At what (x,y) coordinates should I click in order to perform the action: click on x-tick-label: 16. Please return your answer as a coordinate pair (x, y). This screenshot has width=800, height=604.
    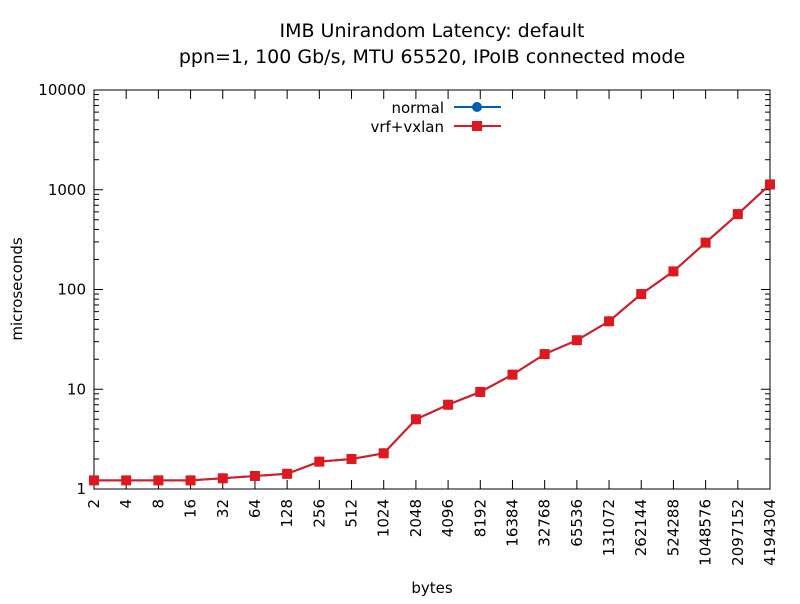
    Looking at the image, I should click on (191, 508).